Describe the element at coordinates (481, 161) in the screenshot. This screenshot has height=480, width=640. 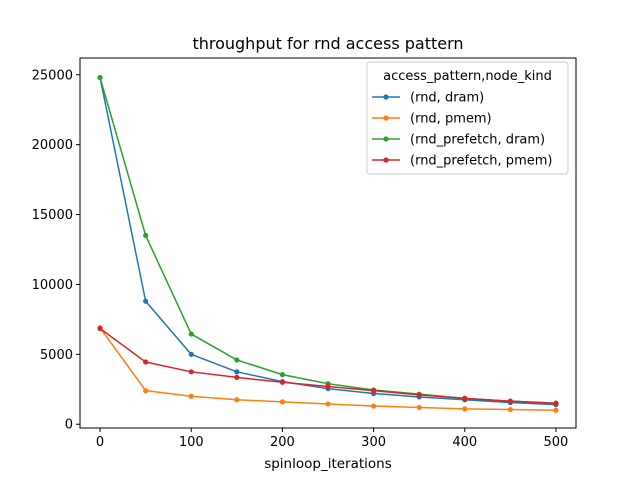
I see `legend-label: (rnd_prefetch, pmem)` at that location.